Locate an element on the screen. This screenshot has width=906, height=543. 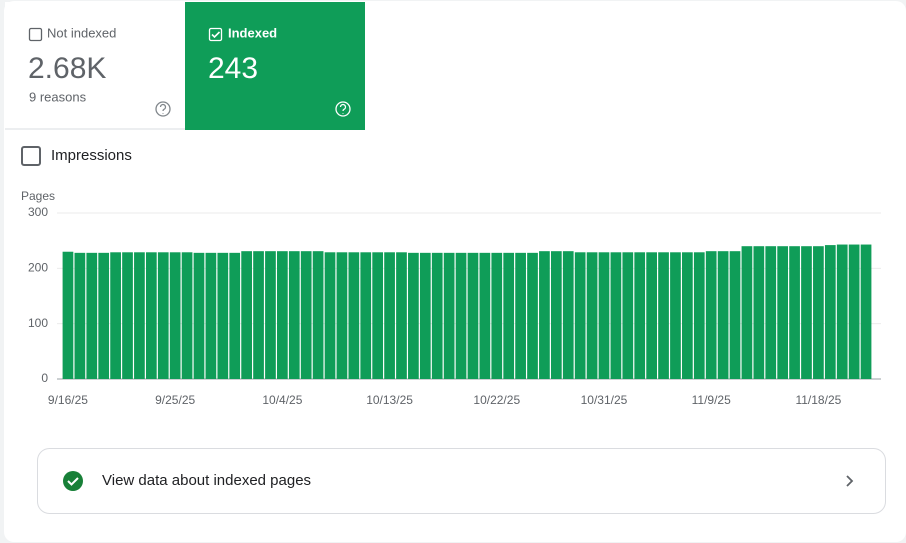
y-tick-label: 0 is located at coordinates (44, 378).